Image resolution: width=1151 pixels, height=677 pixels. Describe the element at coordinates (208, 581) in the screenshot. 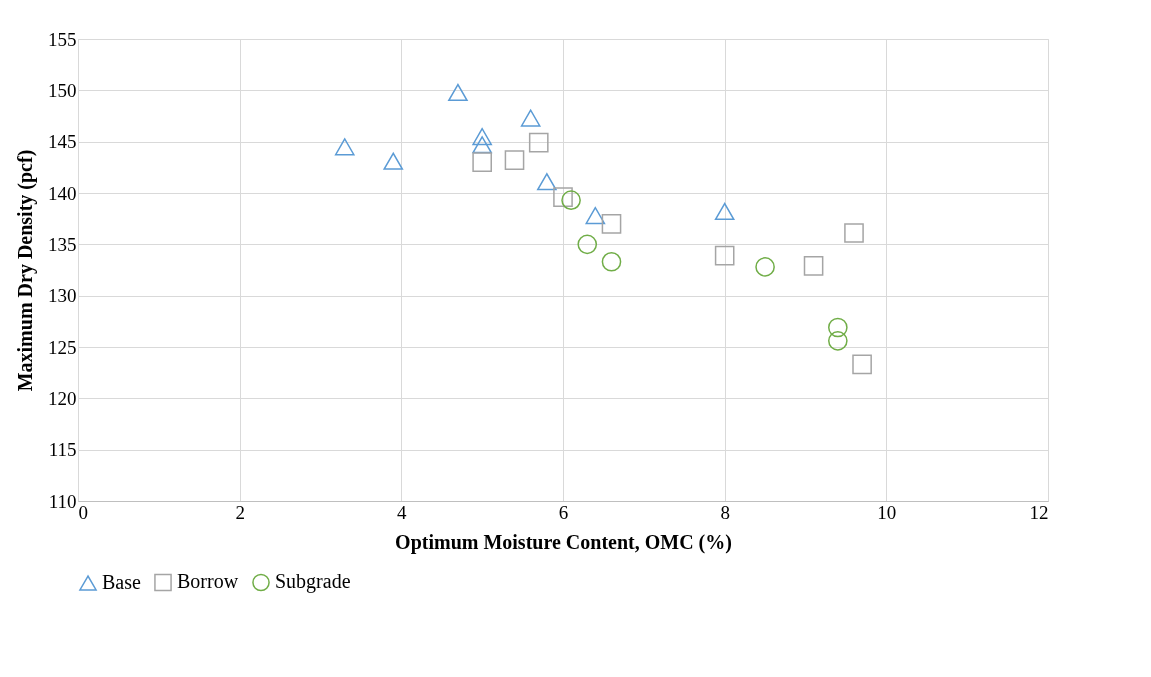

I see `legend-label: Borrow` at that location.